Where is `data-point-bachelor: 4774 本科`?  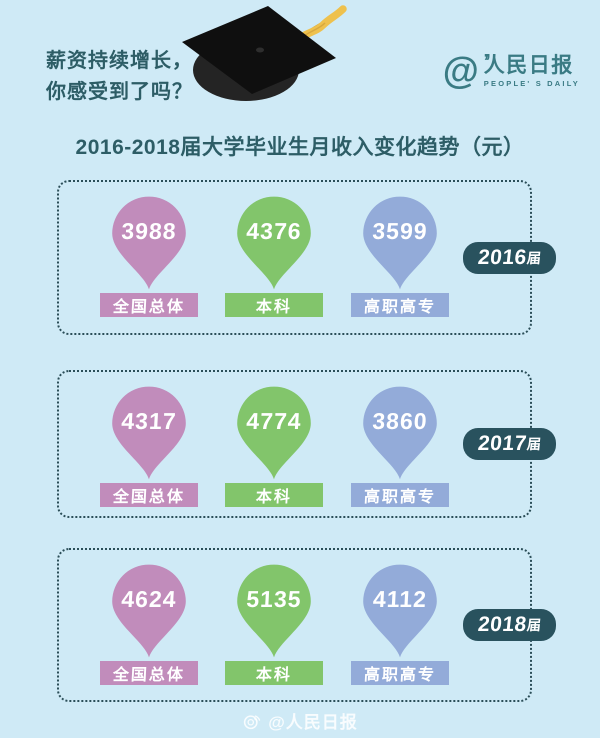
data-point-bachelor: 4774 本科 is located at coordinates (274, 446).